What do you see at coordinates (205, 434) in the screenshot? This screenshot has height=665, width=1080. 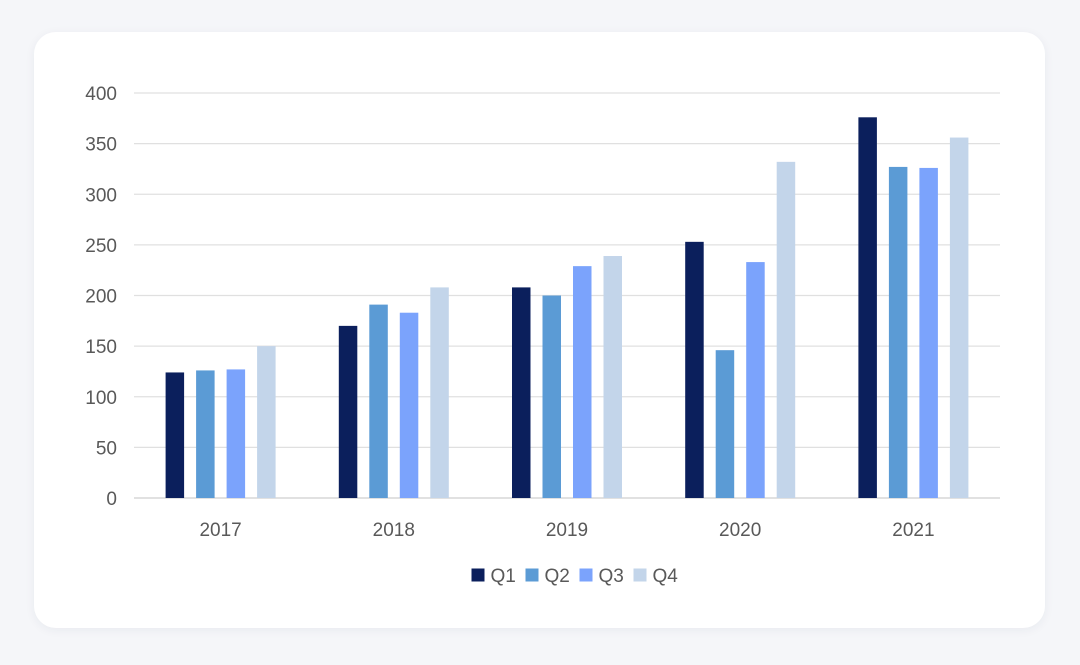 I see `bar-2017-q2` at bounding box center [205, 434].